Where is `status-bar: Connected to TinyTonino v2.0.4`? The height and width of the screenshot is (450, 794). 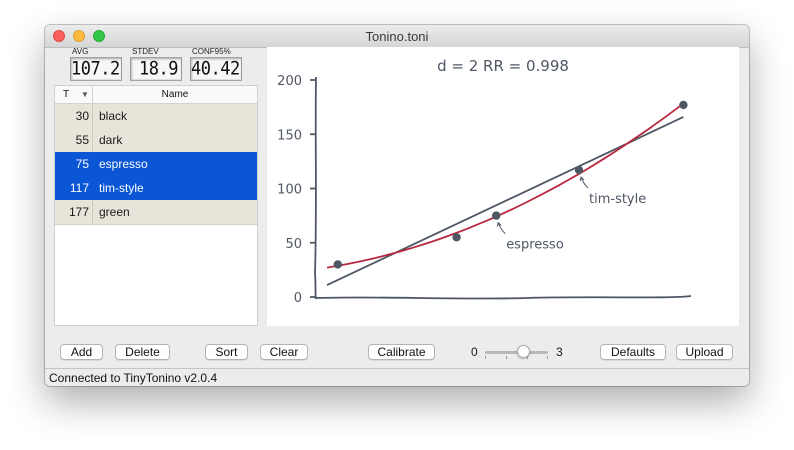
status-bar: Connected to TinyTonino v2.0.4 is located at coordinates (397, 377).